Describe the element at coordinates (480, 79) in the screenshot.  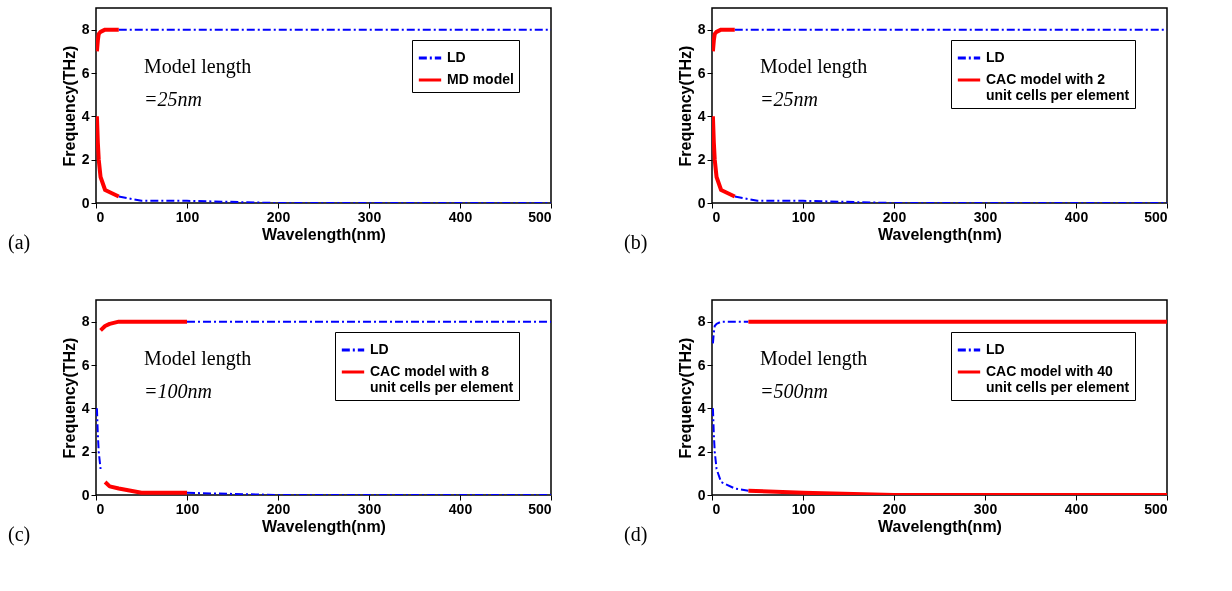
I see `legend-label: MD model` at that location.